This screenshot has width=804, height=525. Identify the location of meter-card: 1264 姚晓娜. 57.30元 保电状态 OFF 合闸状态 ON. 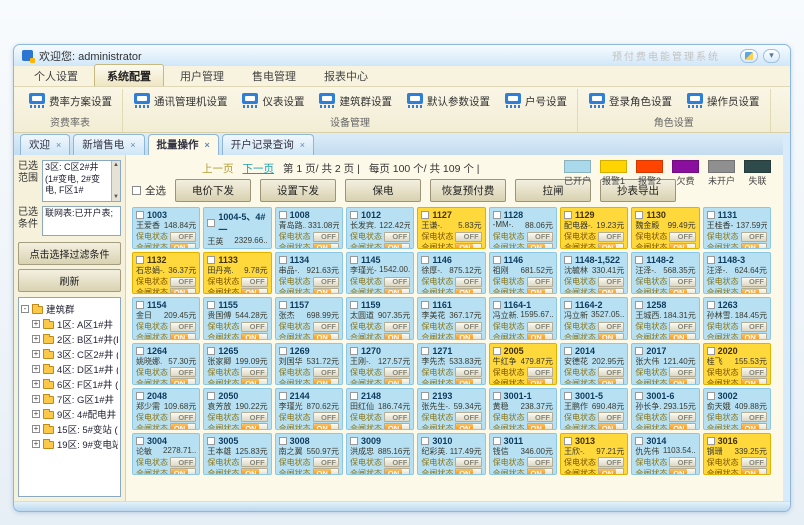
(166, 363).